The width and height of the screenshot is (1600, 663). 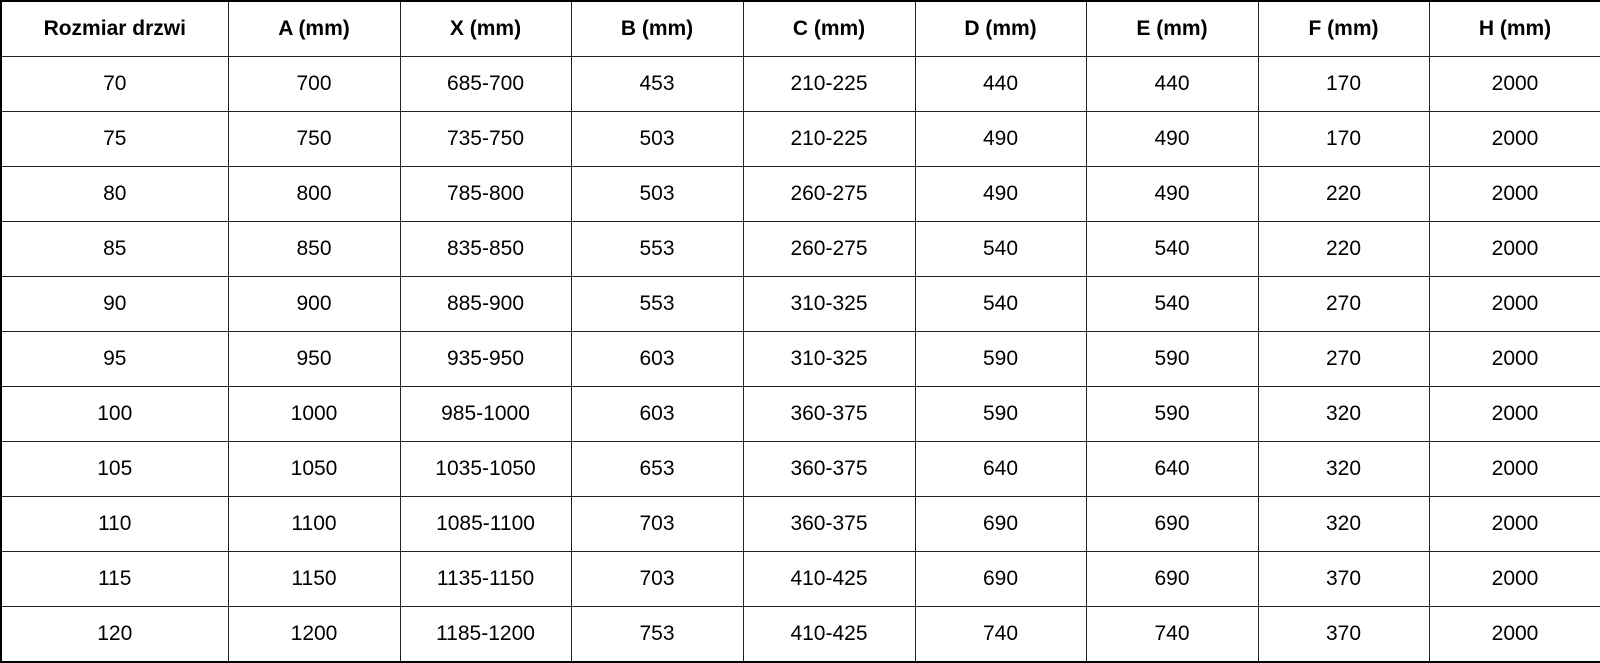 What do you see at coordinates (314, 249) in the screenshot?
I see `table-cell: 850` at bounding box center [314, 249].